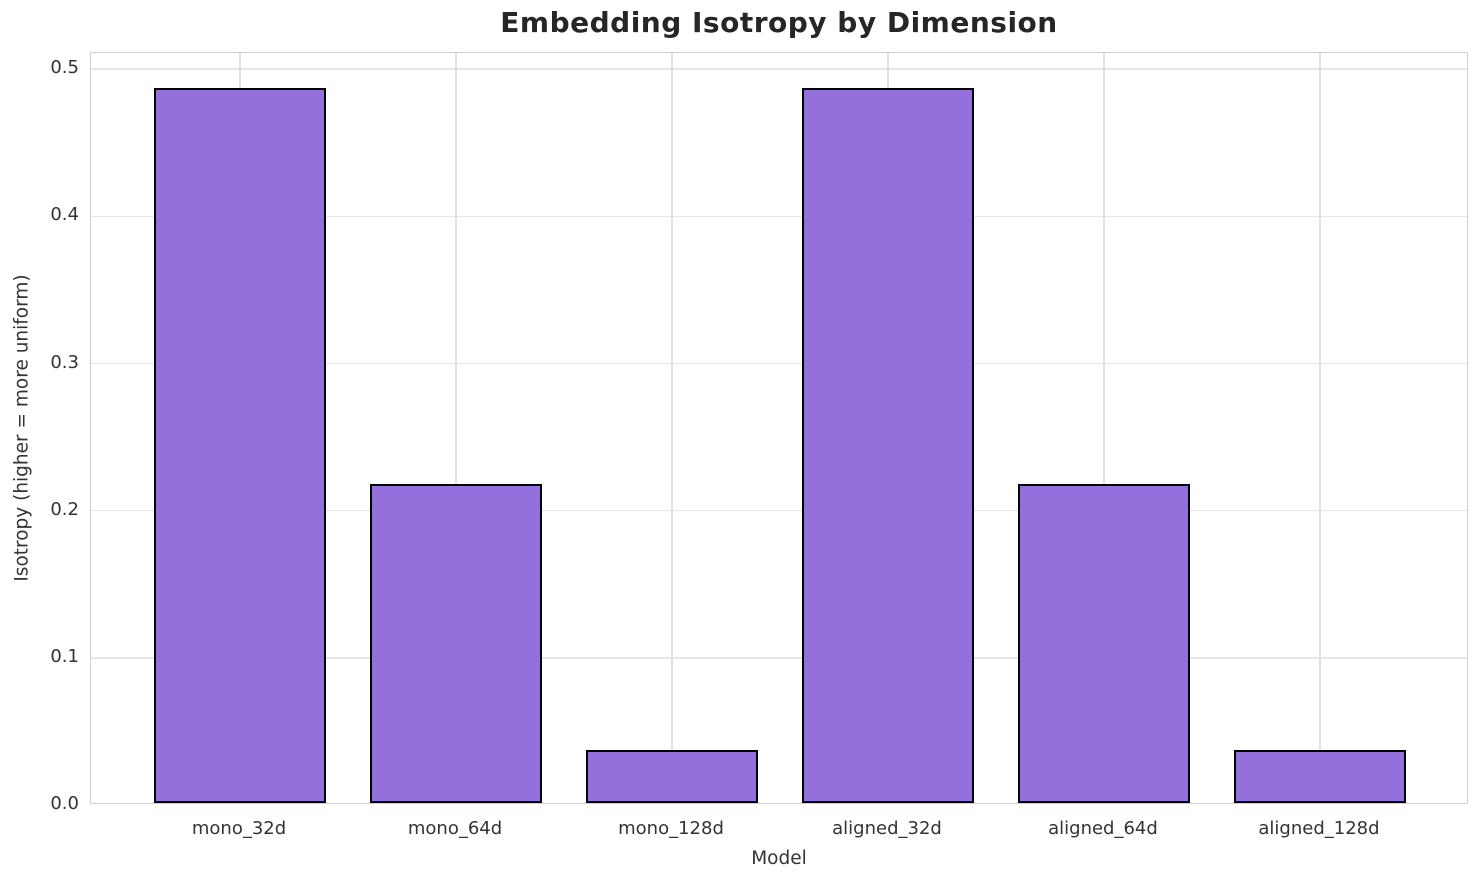  Describe the element at coordinates (671, 828) in the screenshot. I see `x-tick-label: mono_128d` at that location.